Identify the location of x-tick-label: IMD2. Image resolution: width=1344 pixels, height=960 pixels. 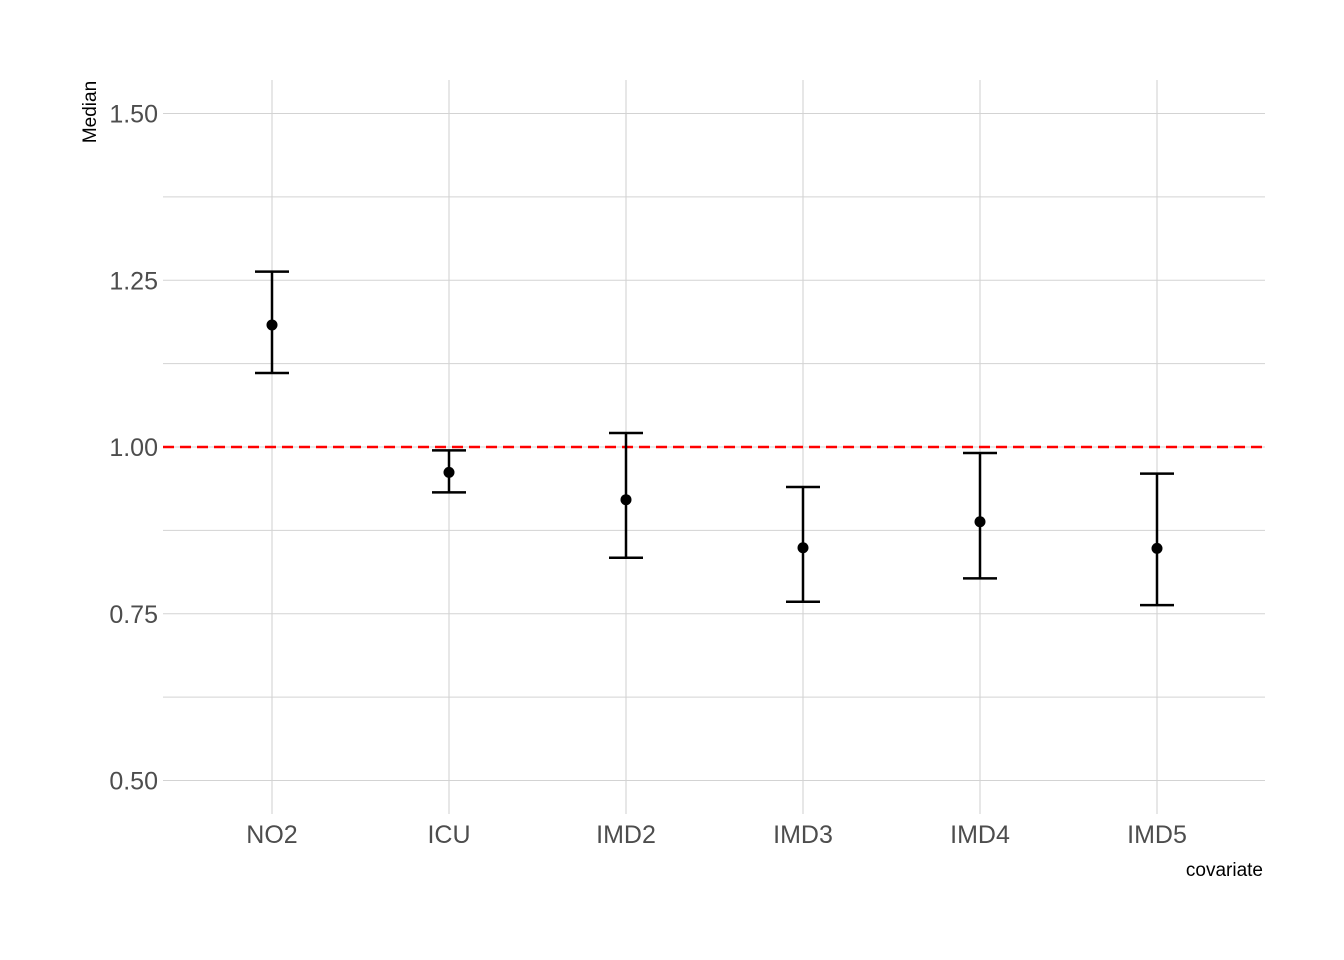
(626, 835).